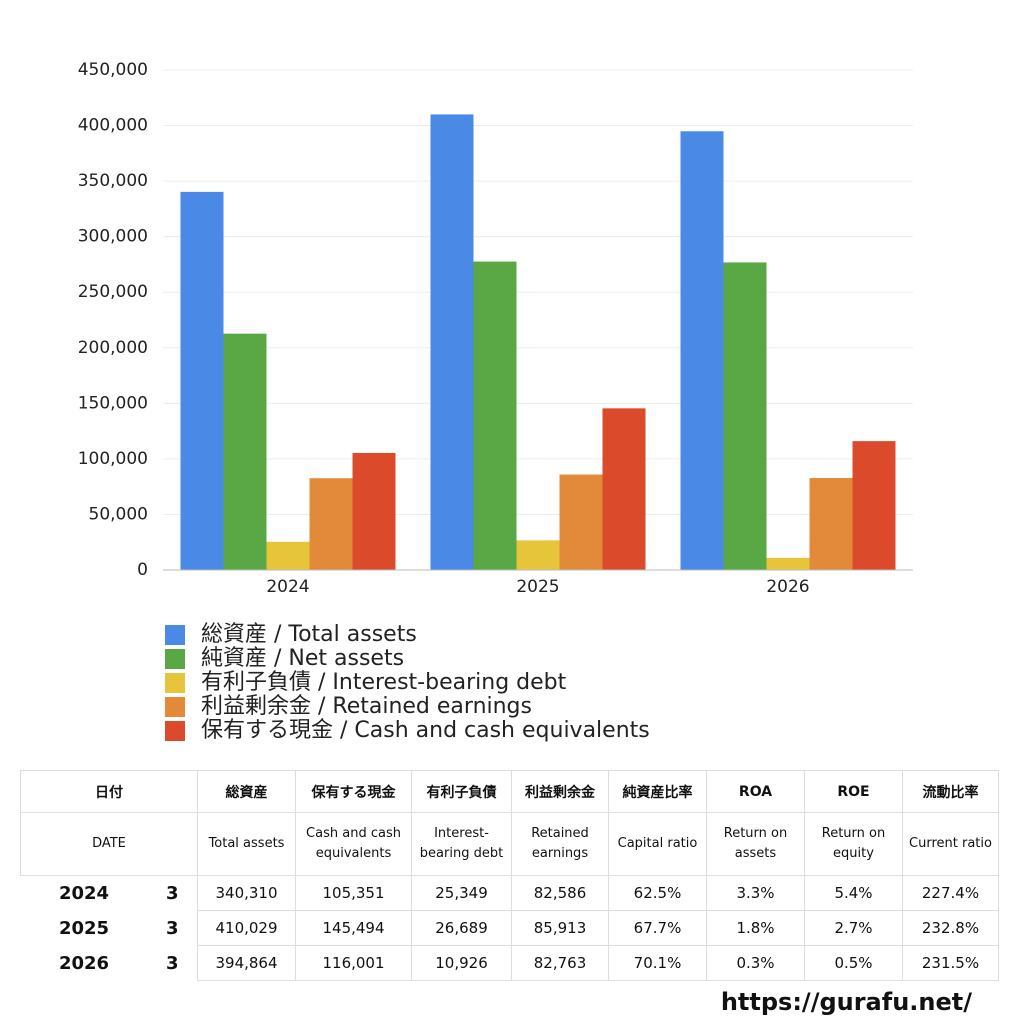 This screenshot has height=1024, width=1024. What do you see at coordinates (560, 963) in the screenshot?
I see `table-cell: 82,763` at bounding box center [560, 963].